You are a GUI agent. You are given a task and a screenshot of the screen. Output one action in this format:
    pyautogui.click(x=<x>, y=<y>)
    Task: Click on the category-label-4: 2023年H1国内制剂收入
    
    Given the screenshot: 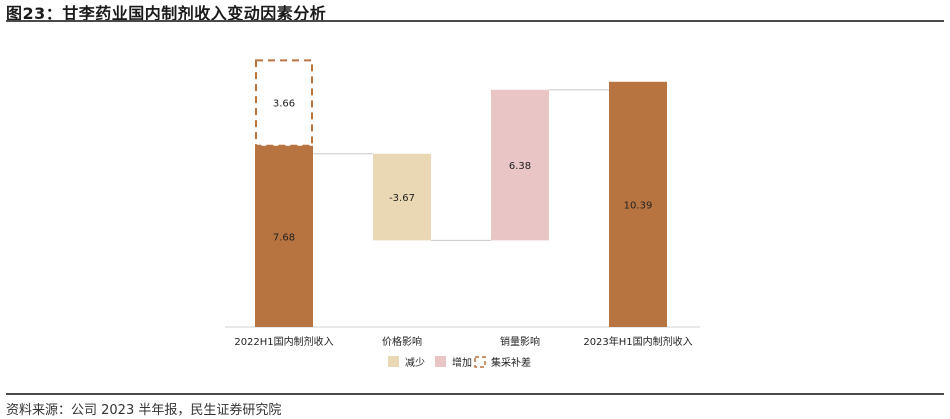 What is the action you would take?
    pyautogui.click(x=637, y=341)
    